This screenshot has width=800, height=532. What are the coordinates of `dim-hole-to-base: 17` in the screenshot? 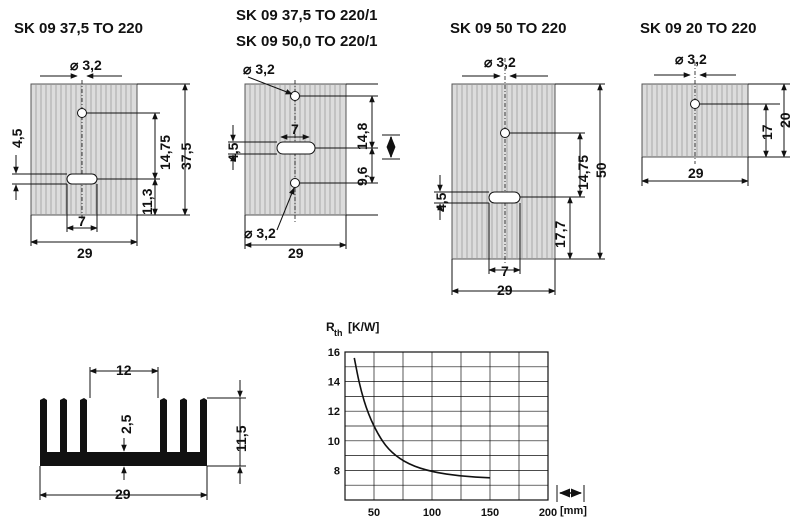 It's located at (767, 132).